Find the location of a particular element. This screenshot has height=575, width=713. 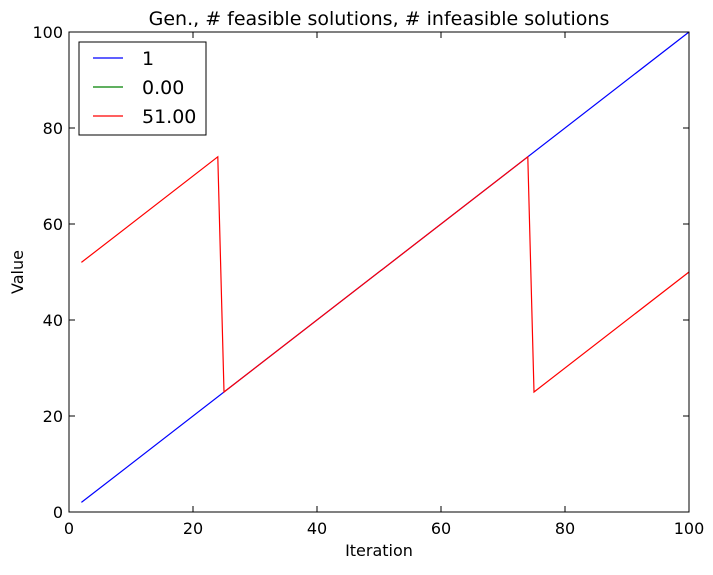

x-tick-label: 60 is located at coordinates (441, 528).